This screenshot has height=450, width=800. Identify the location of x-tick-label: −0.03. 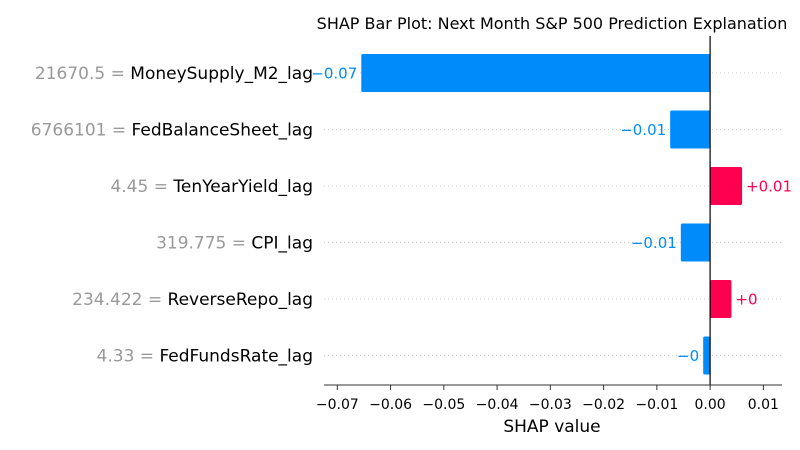
(550, 405).